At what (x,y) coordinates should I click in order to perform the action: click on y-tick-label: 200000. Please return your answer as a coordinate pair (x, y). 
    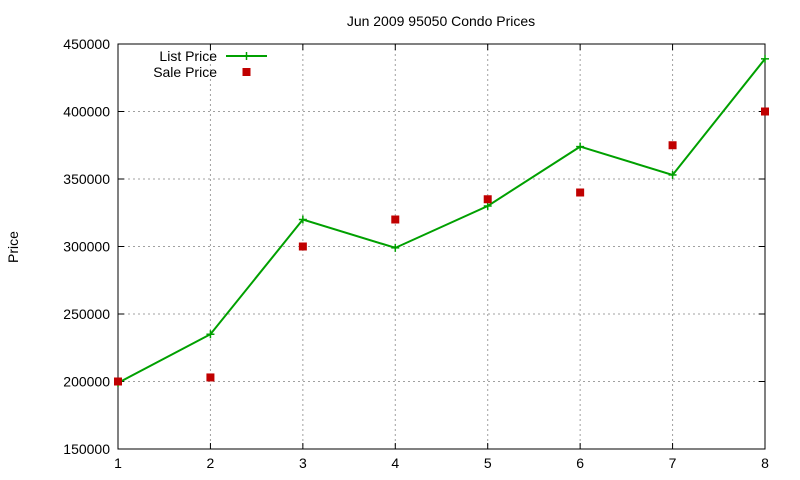
    Looking at the image, I should click on (86, 382).